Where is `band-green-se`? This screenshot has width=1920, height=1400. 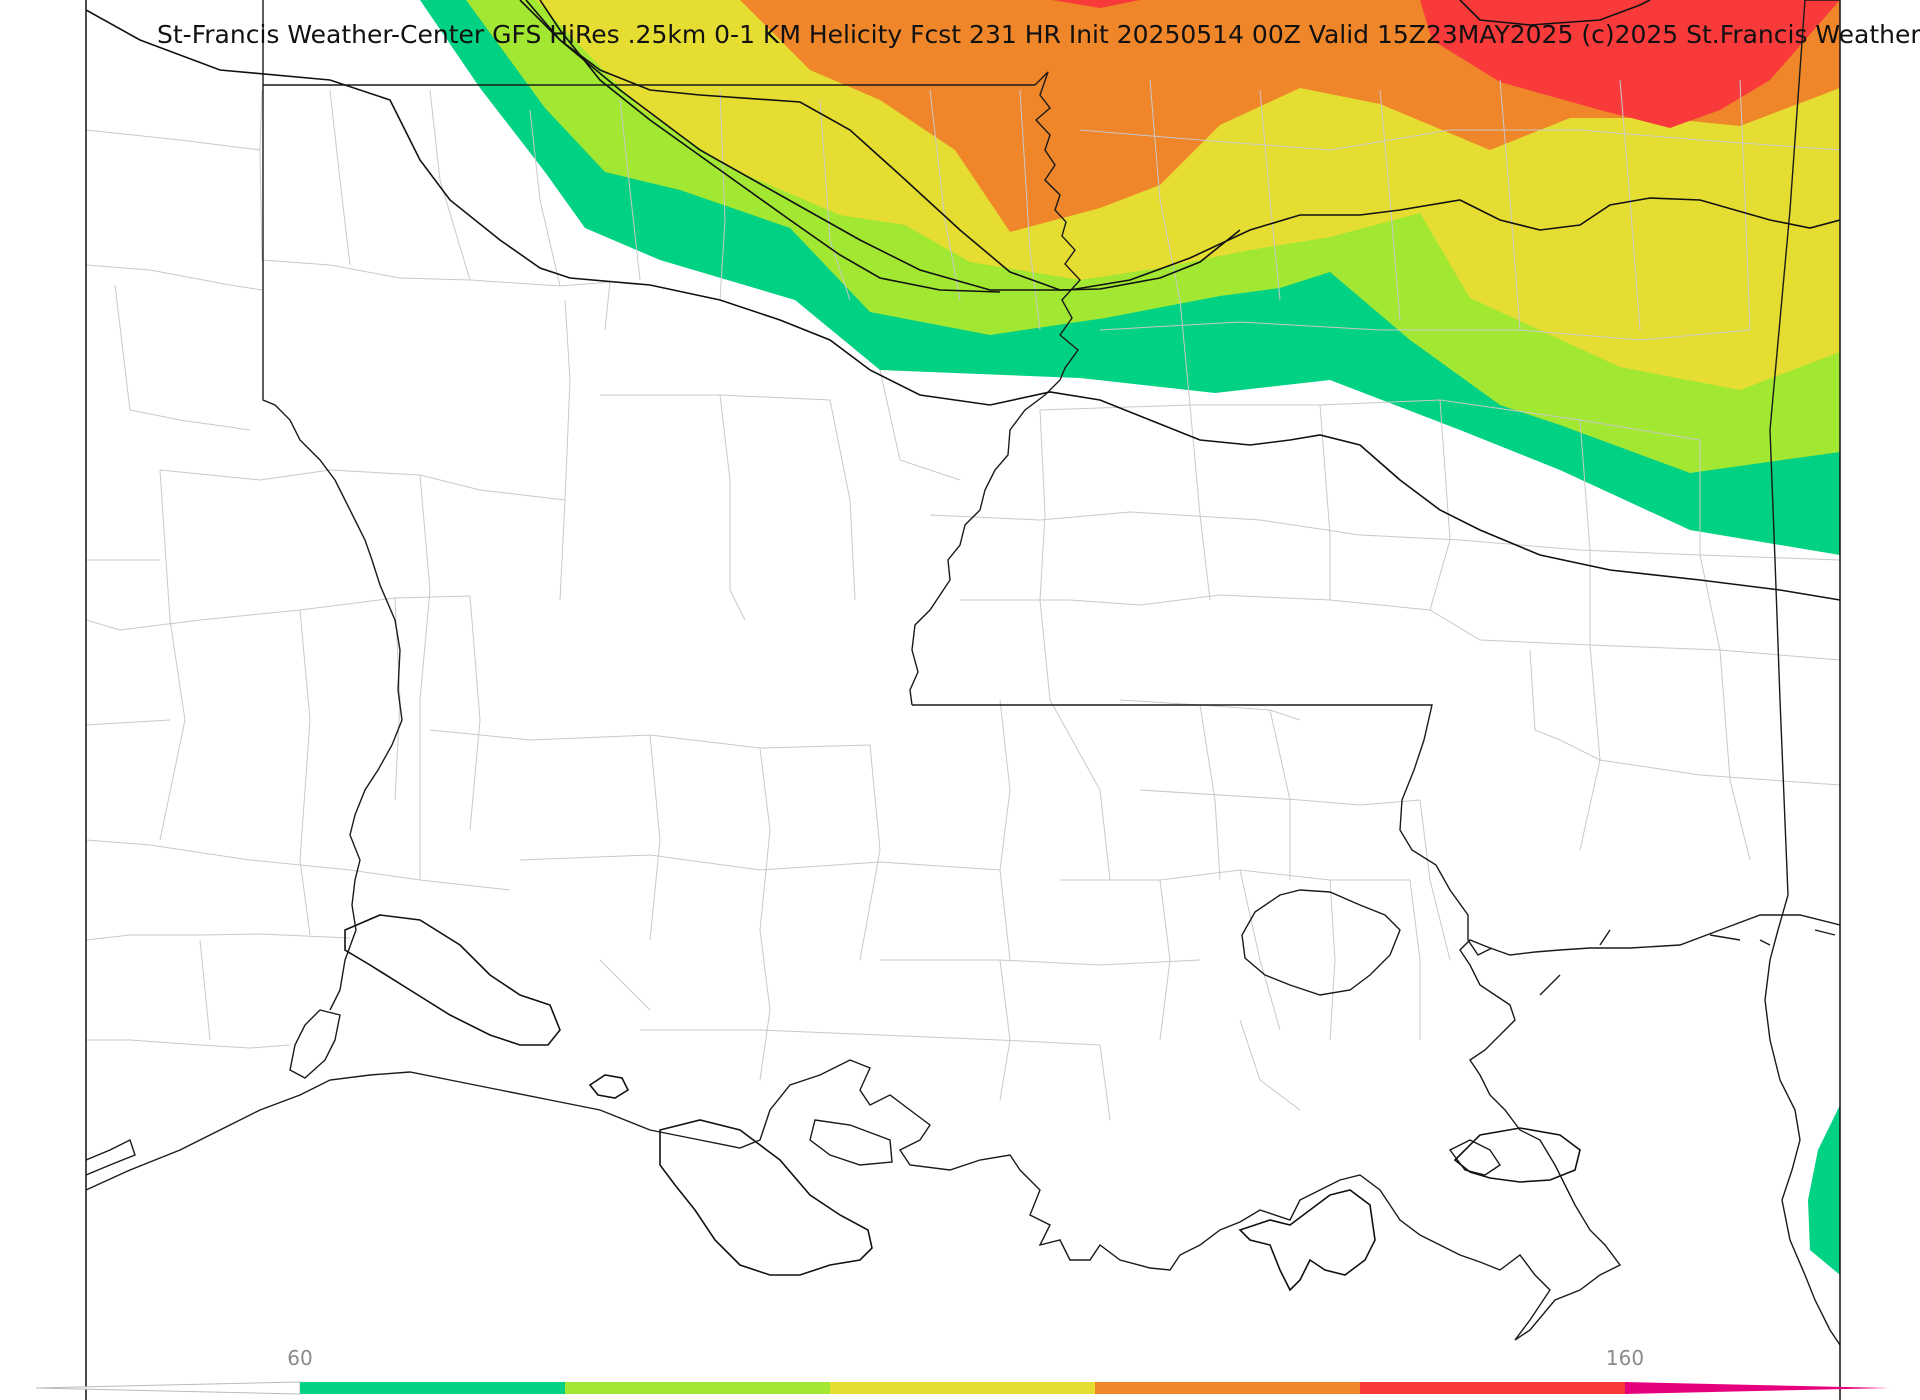
band-green-se is located at coordinates (1824, 1190).